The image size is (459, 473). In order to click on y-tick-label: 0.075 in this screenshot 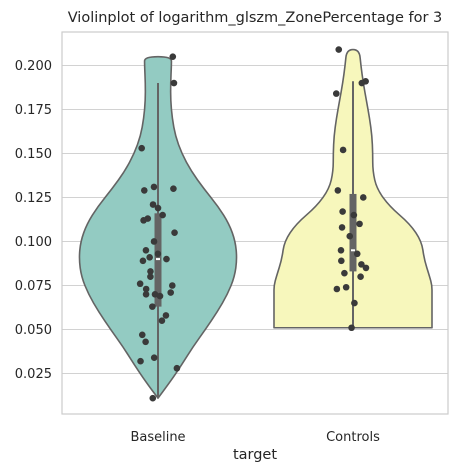, I will do `click(33, 286)`.